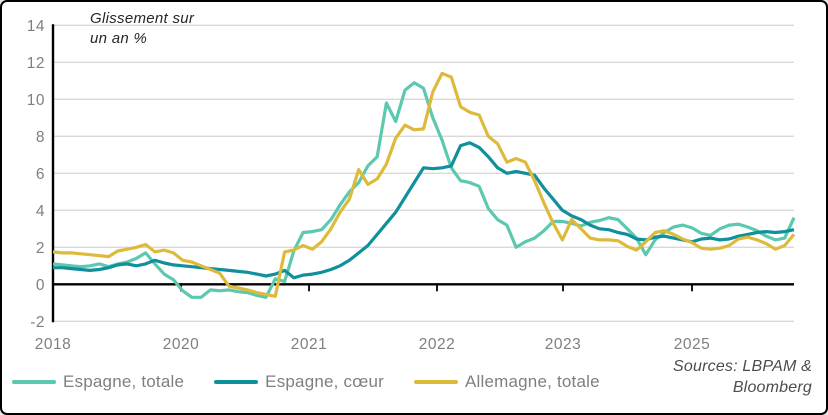  Describe the element at coordinates (53, 344) in the screenshot. I see `x-tick-label-2018: 2018` at that location.